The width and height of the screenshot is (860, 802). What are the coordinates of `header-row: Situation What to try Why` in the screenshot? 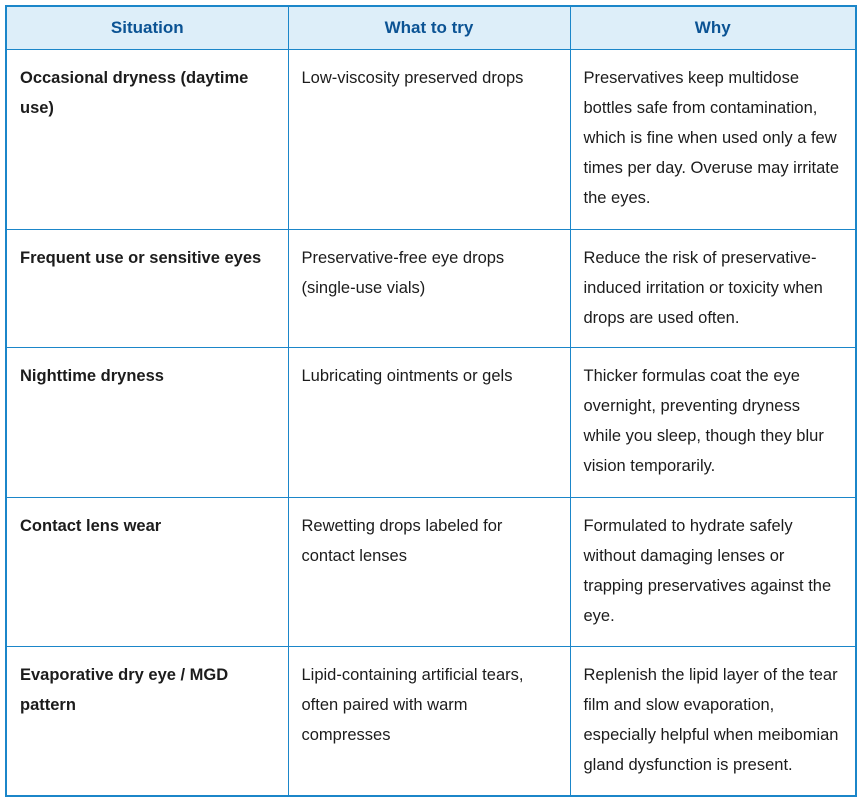 It's located at (431, 27).